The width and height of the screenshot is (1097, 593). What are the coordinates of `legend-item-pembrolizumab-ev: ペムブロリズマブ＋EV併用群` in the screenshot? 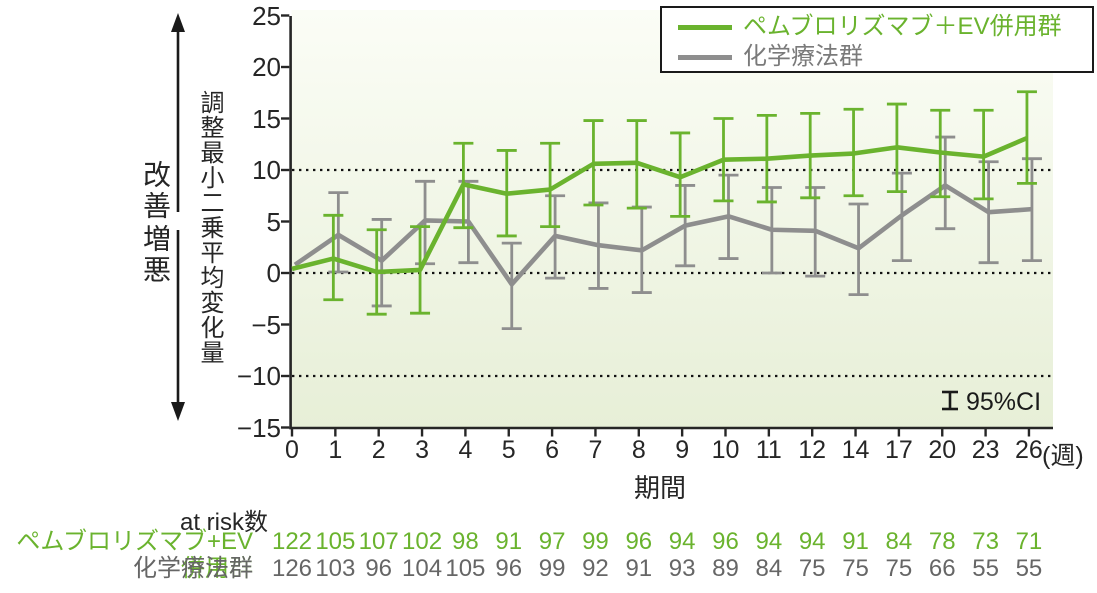 It's located at (885, 27).